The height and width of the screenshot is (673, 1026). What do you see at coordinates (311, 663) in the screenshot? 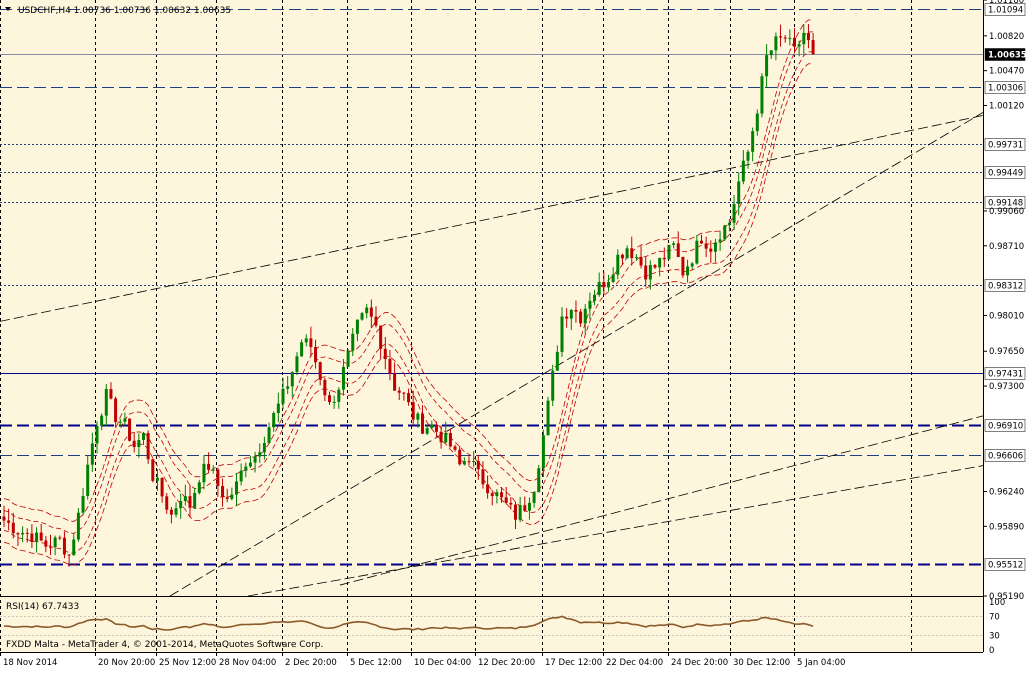
I see `x-tick-label: 2 Dec 20:00` at bounding box center [311, 663].